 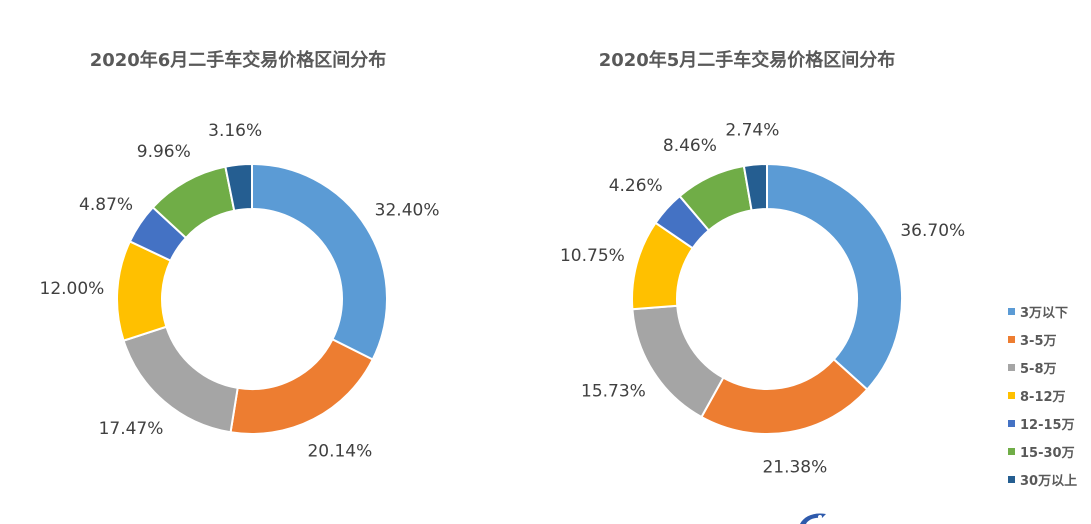 I want to click on legend-item: 8-12万, so click(x=1049, y=395).